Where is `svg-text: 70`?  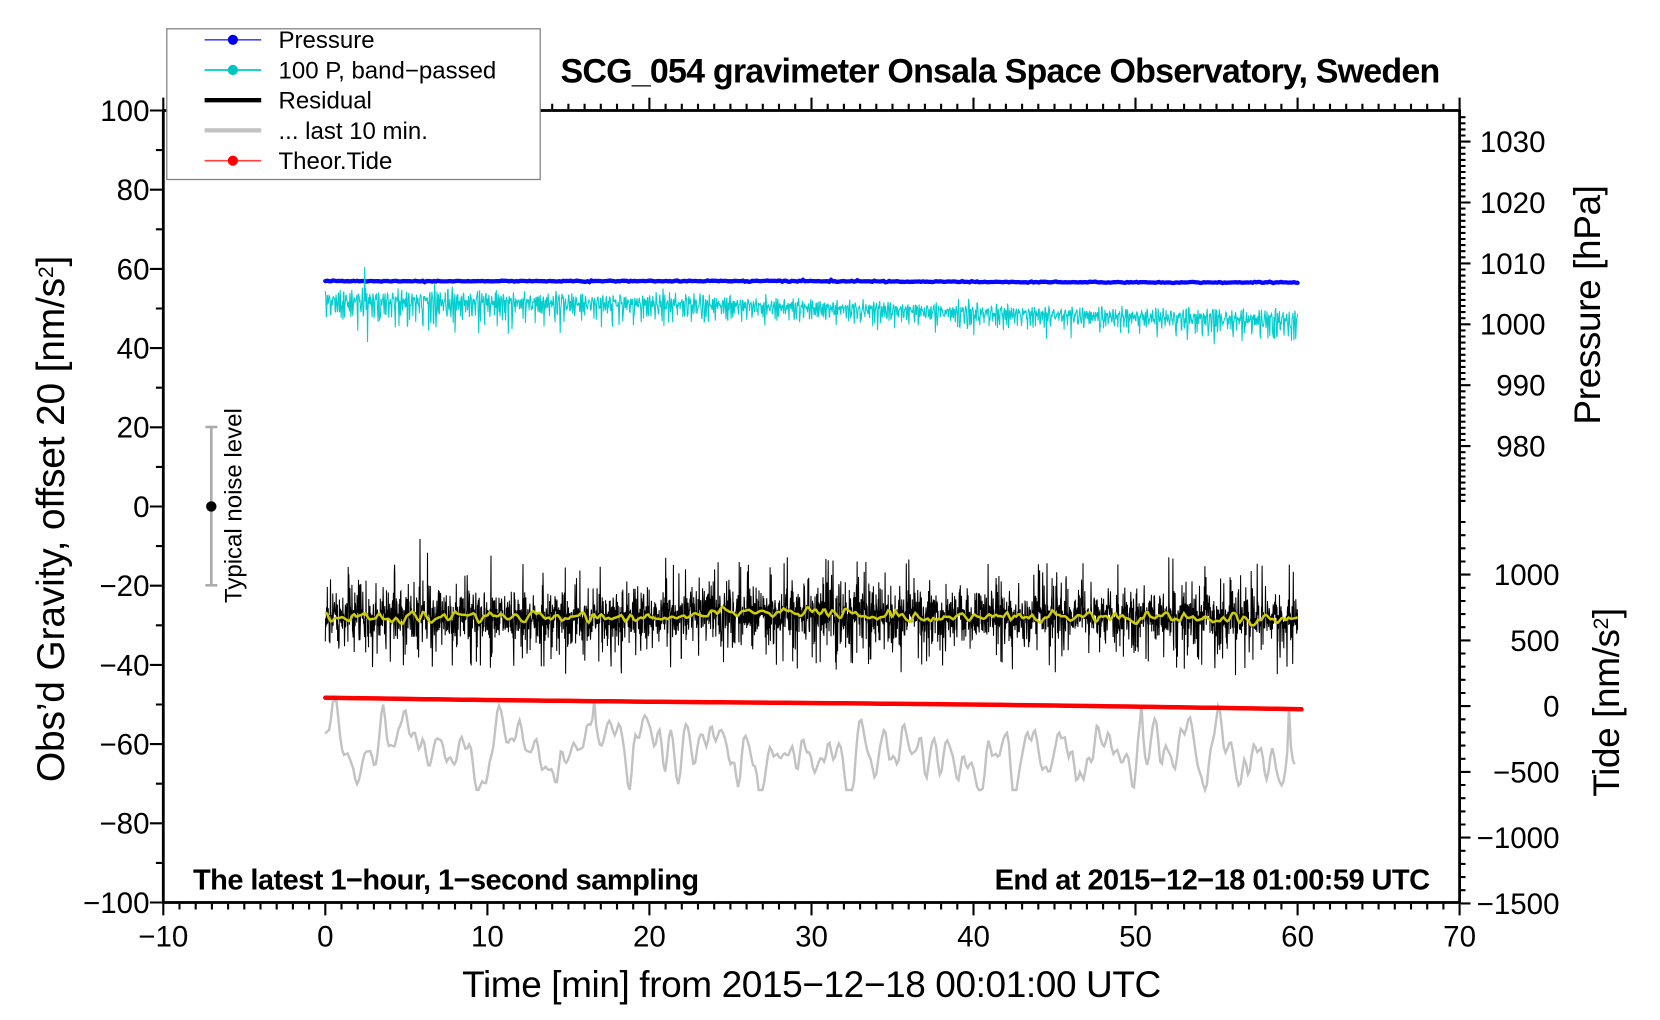 svg-text: 70 is located at coordinates (1459, 937).